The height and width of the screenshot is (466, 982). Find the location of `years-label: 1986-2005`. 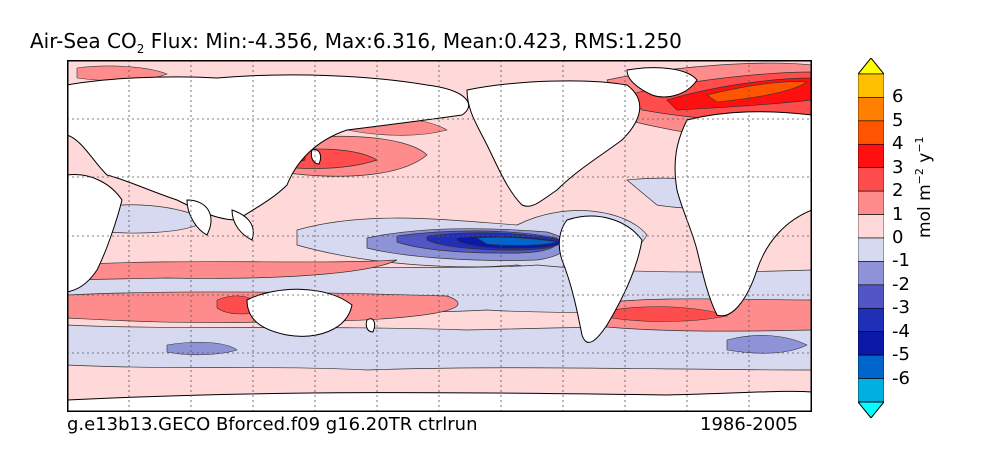

years-label: 1986-2005 is located at coordinates (749, 424).